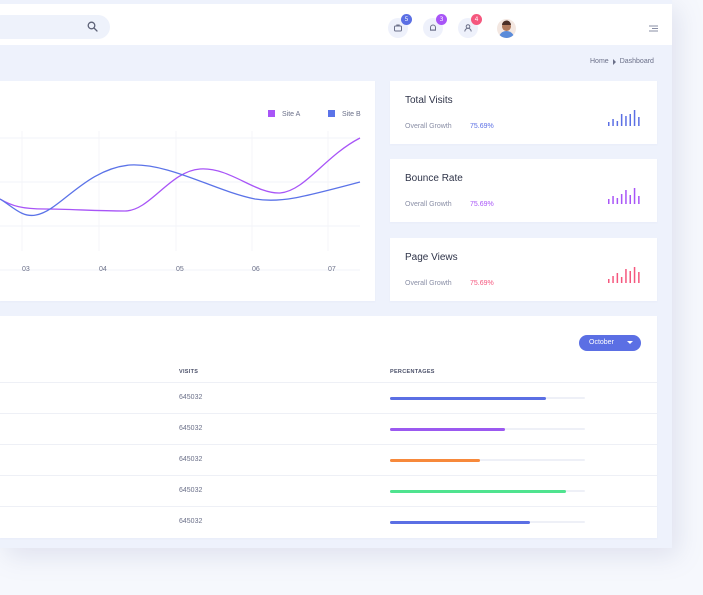 This screenshot has height=595, width=703. Describe the element at coordinates (653, 28) in the screenshot. I see `menu-icon` at that location.